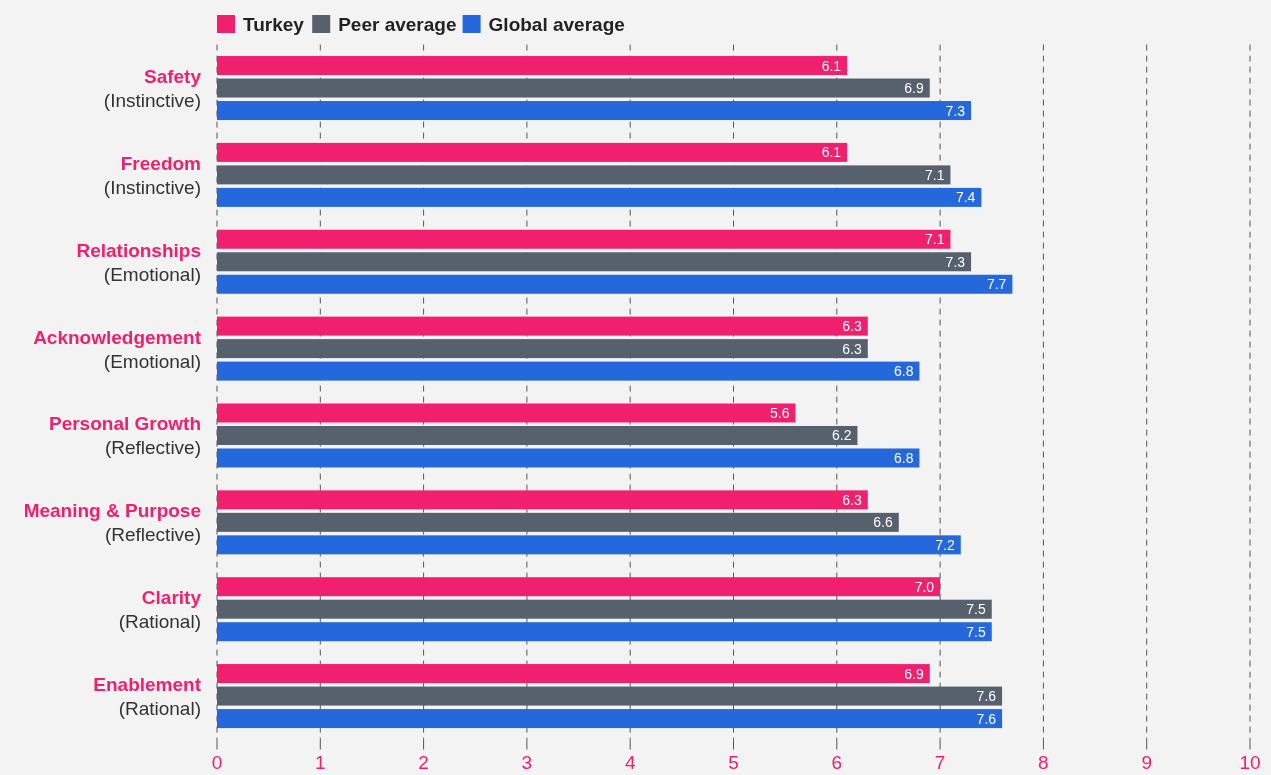 The image size is (1271, 775). Describe the element at coordinates (996, 284) in the screenshot. I see `data-label: 7.7` at that location.